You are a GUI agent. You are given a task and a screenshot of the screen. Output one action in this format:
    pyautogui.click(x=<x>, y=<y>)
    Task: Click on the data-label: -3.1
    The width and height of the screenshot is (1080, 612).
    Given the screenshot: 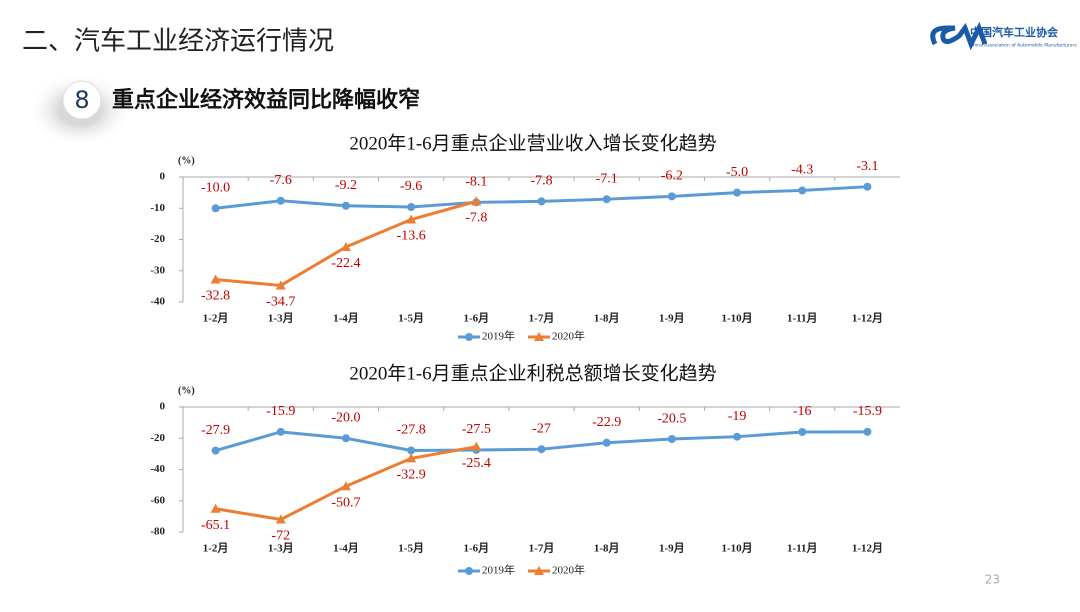 What is the action you would take?
    pyautogui.click(x=867, y=166)
    